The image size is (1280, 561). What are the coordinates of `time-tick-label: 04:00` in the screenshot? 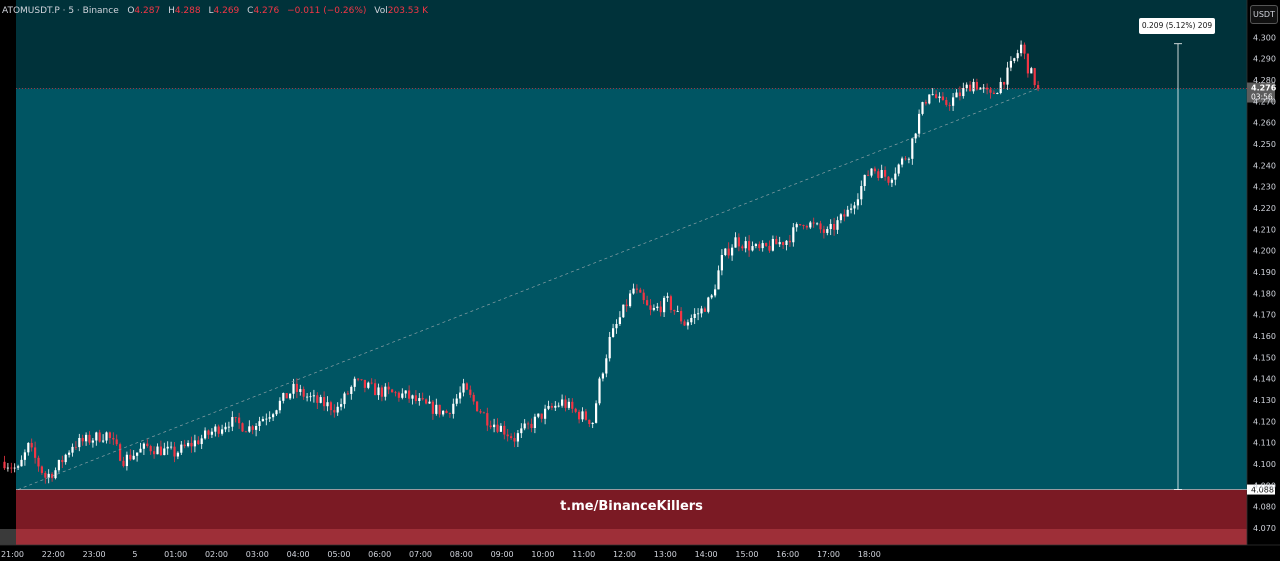 It's located at (298, 554).